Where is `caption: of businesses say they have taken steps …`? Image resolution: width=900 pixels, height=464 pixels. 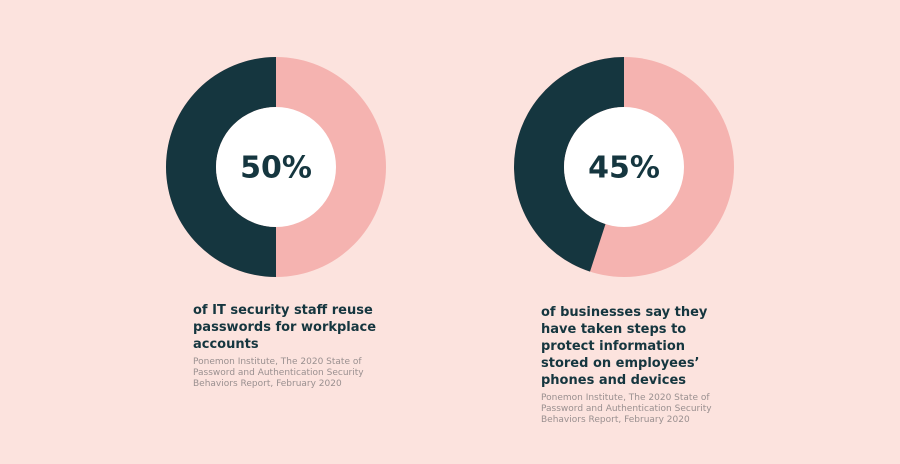
caption: of businesses say they have taken steps … is located at coordinates (624, 346).